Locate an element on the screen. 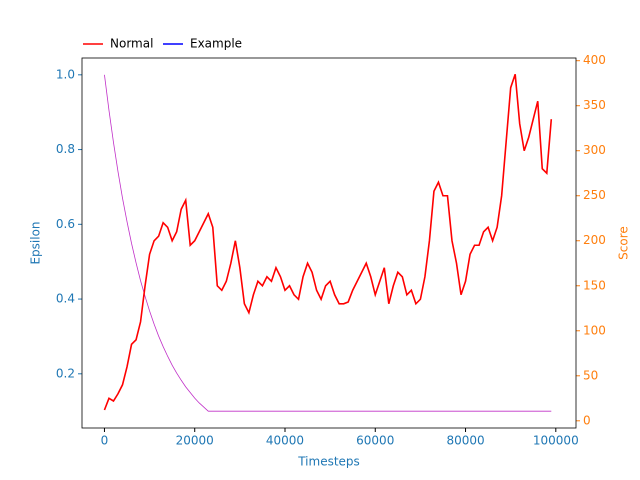 The image size is (640, 480). y-tick-label: 0.6 is located at coordinates (65, 224).